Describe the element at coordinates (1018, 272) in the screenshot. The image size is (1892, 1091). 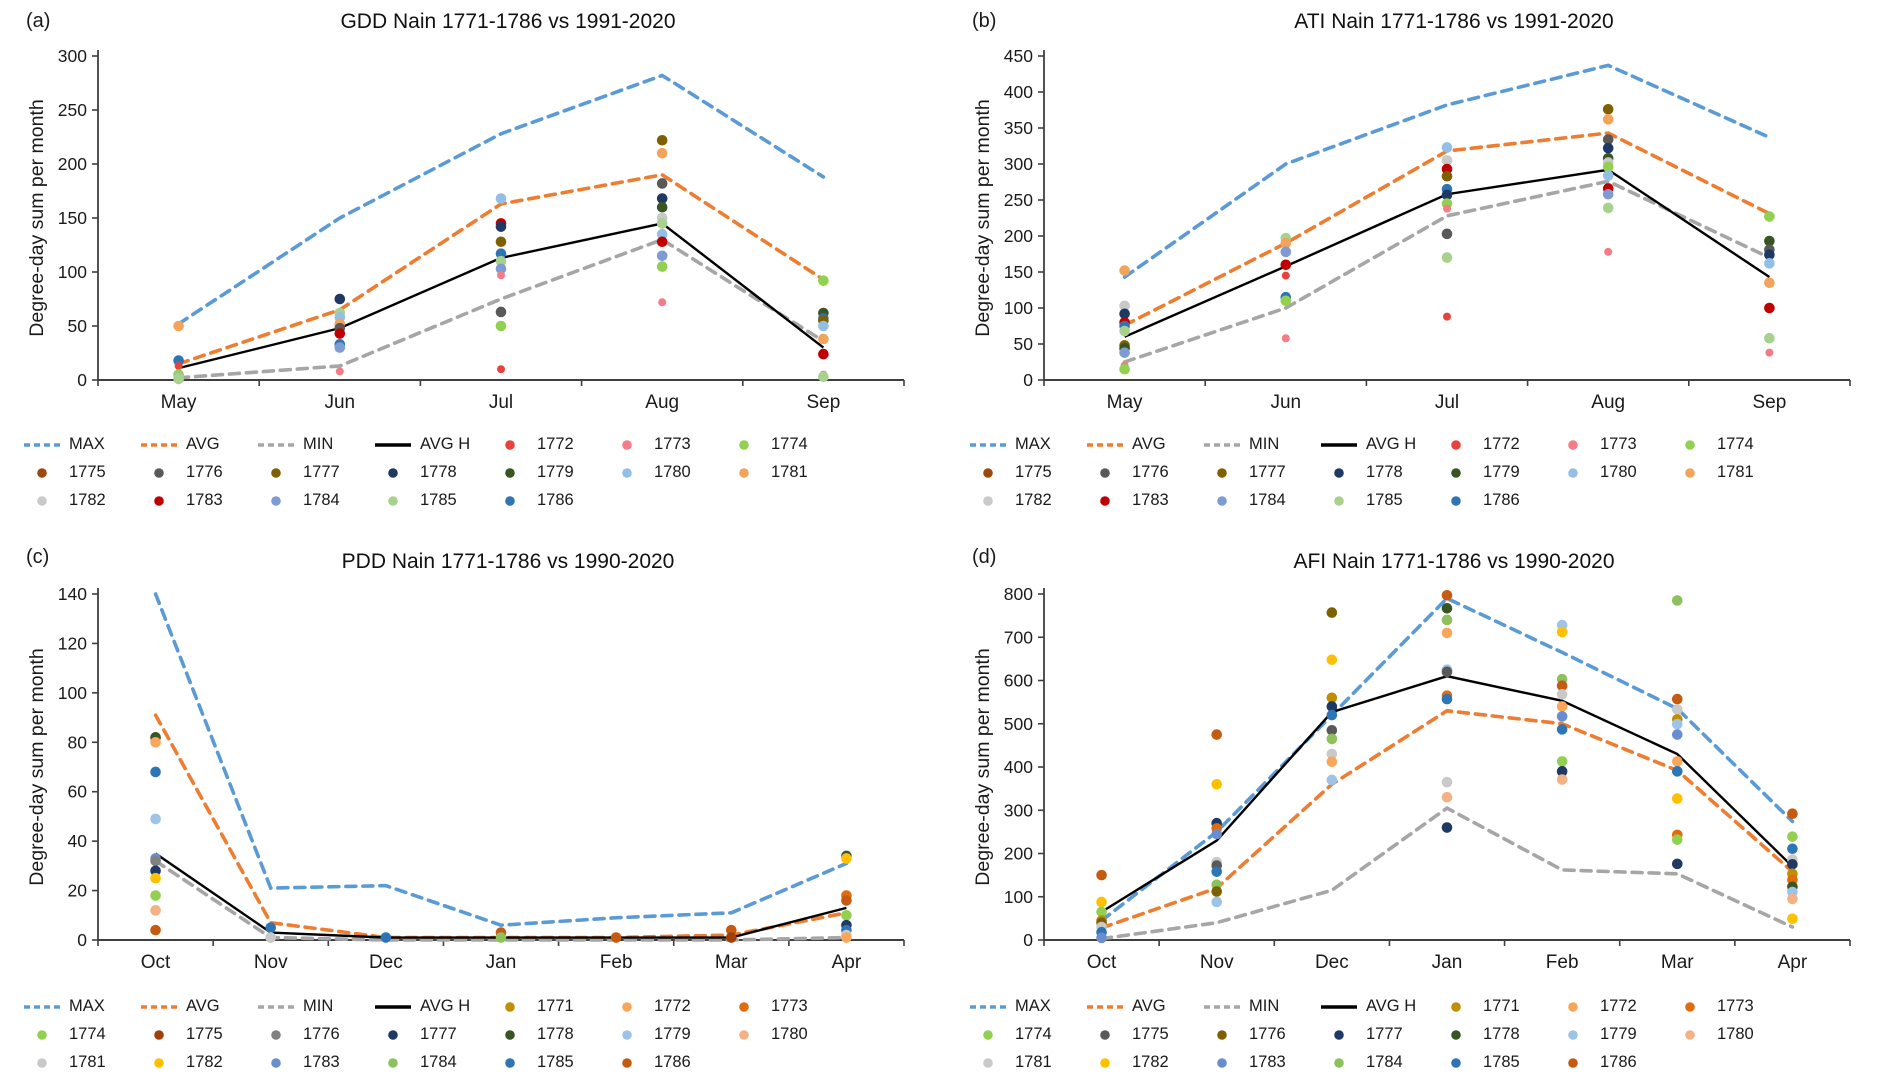
I see `y-tick-label: 150` at that location.